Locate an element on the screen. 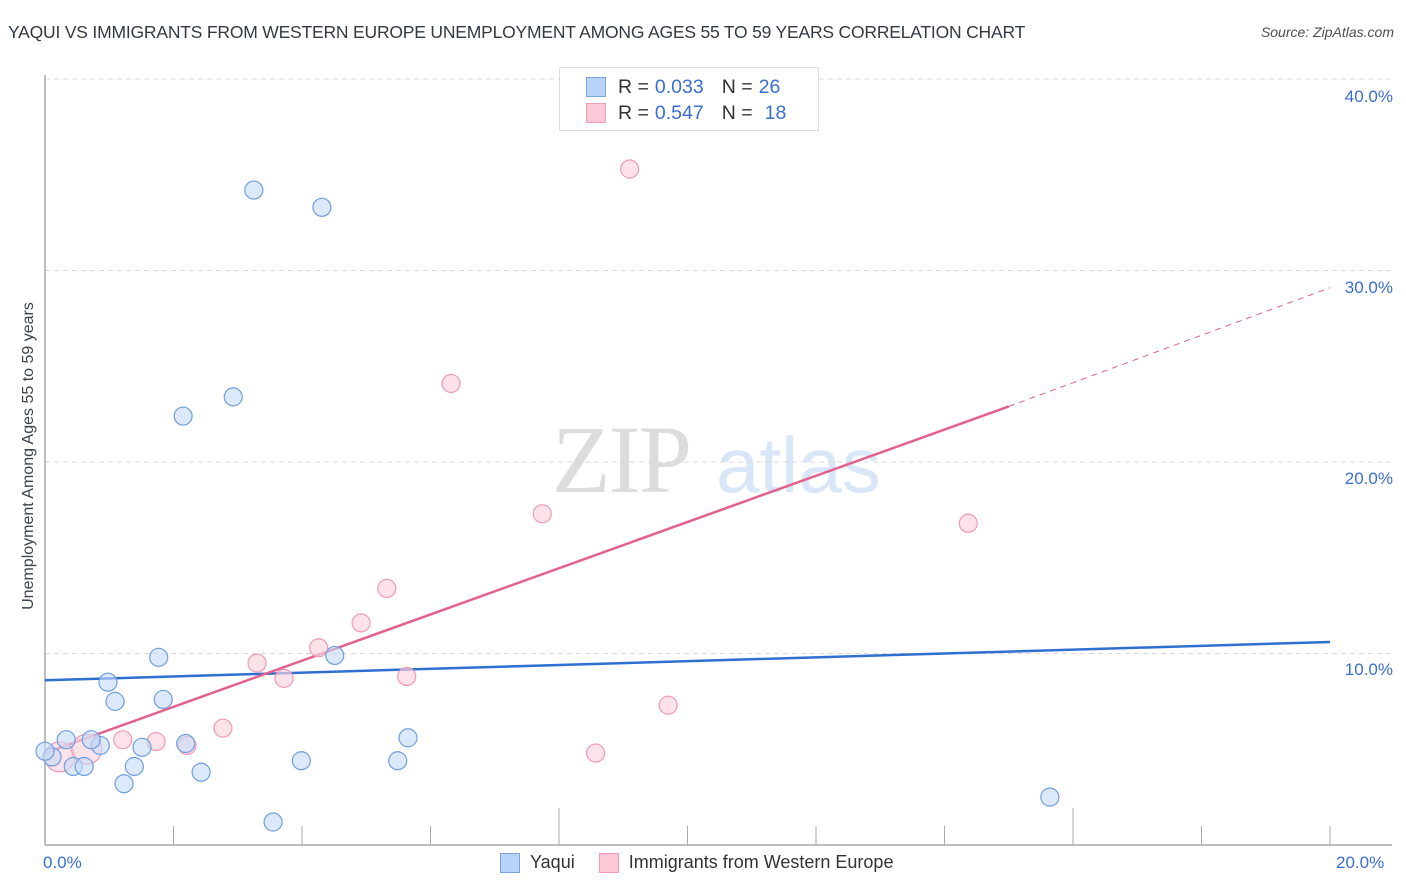 The image size is (1406, 892). source-label: Source: ZipAtlas.com is located at coordinates (1327, 32).